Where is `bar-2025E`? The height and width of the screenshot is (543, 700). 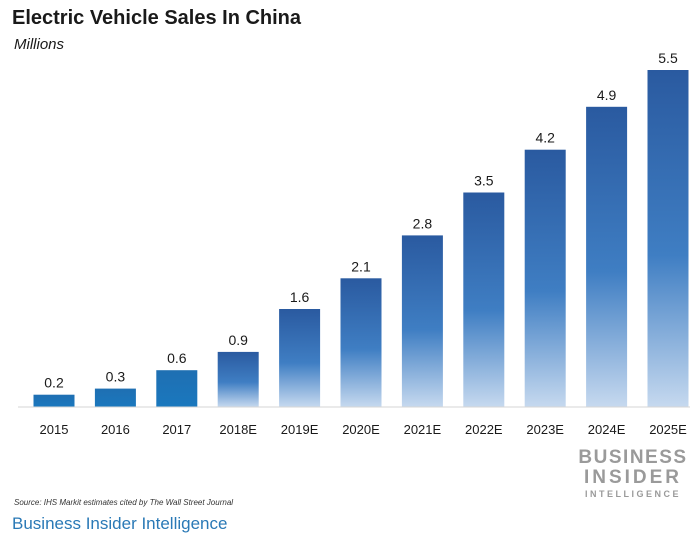
bar-2025E is located at coordinates (668, 238).